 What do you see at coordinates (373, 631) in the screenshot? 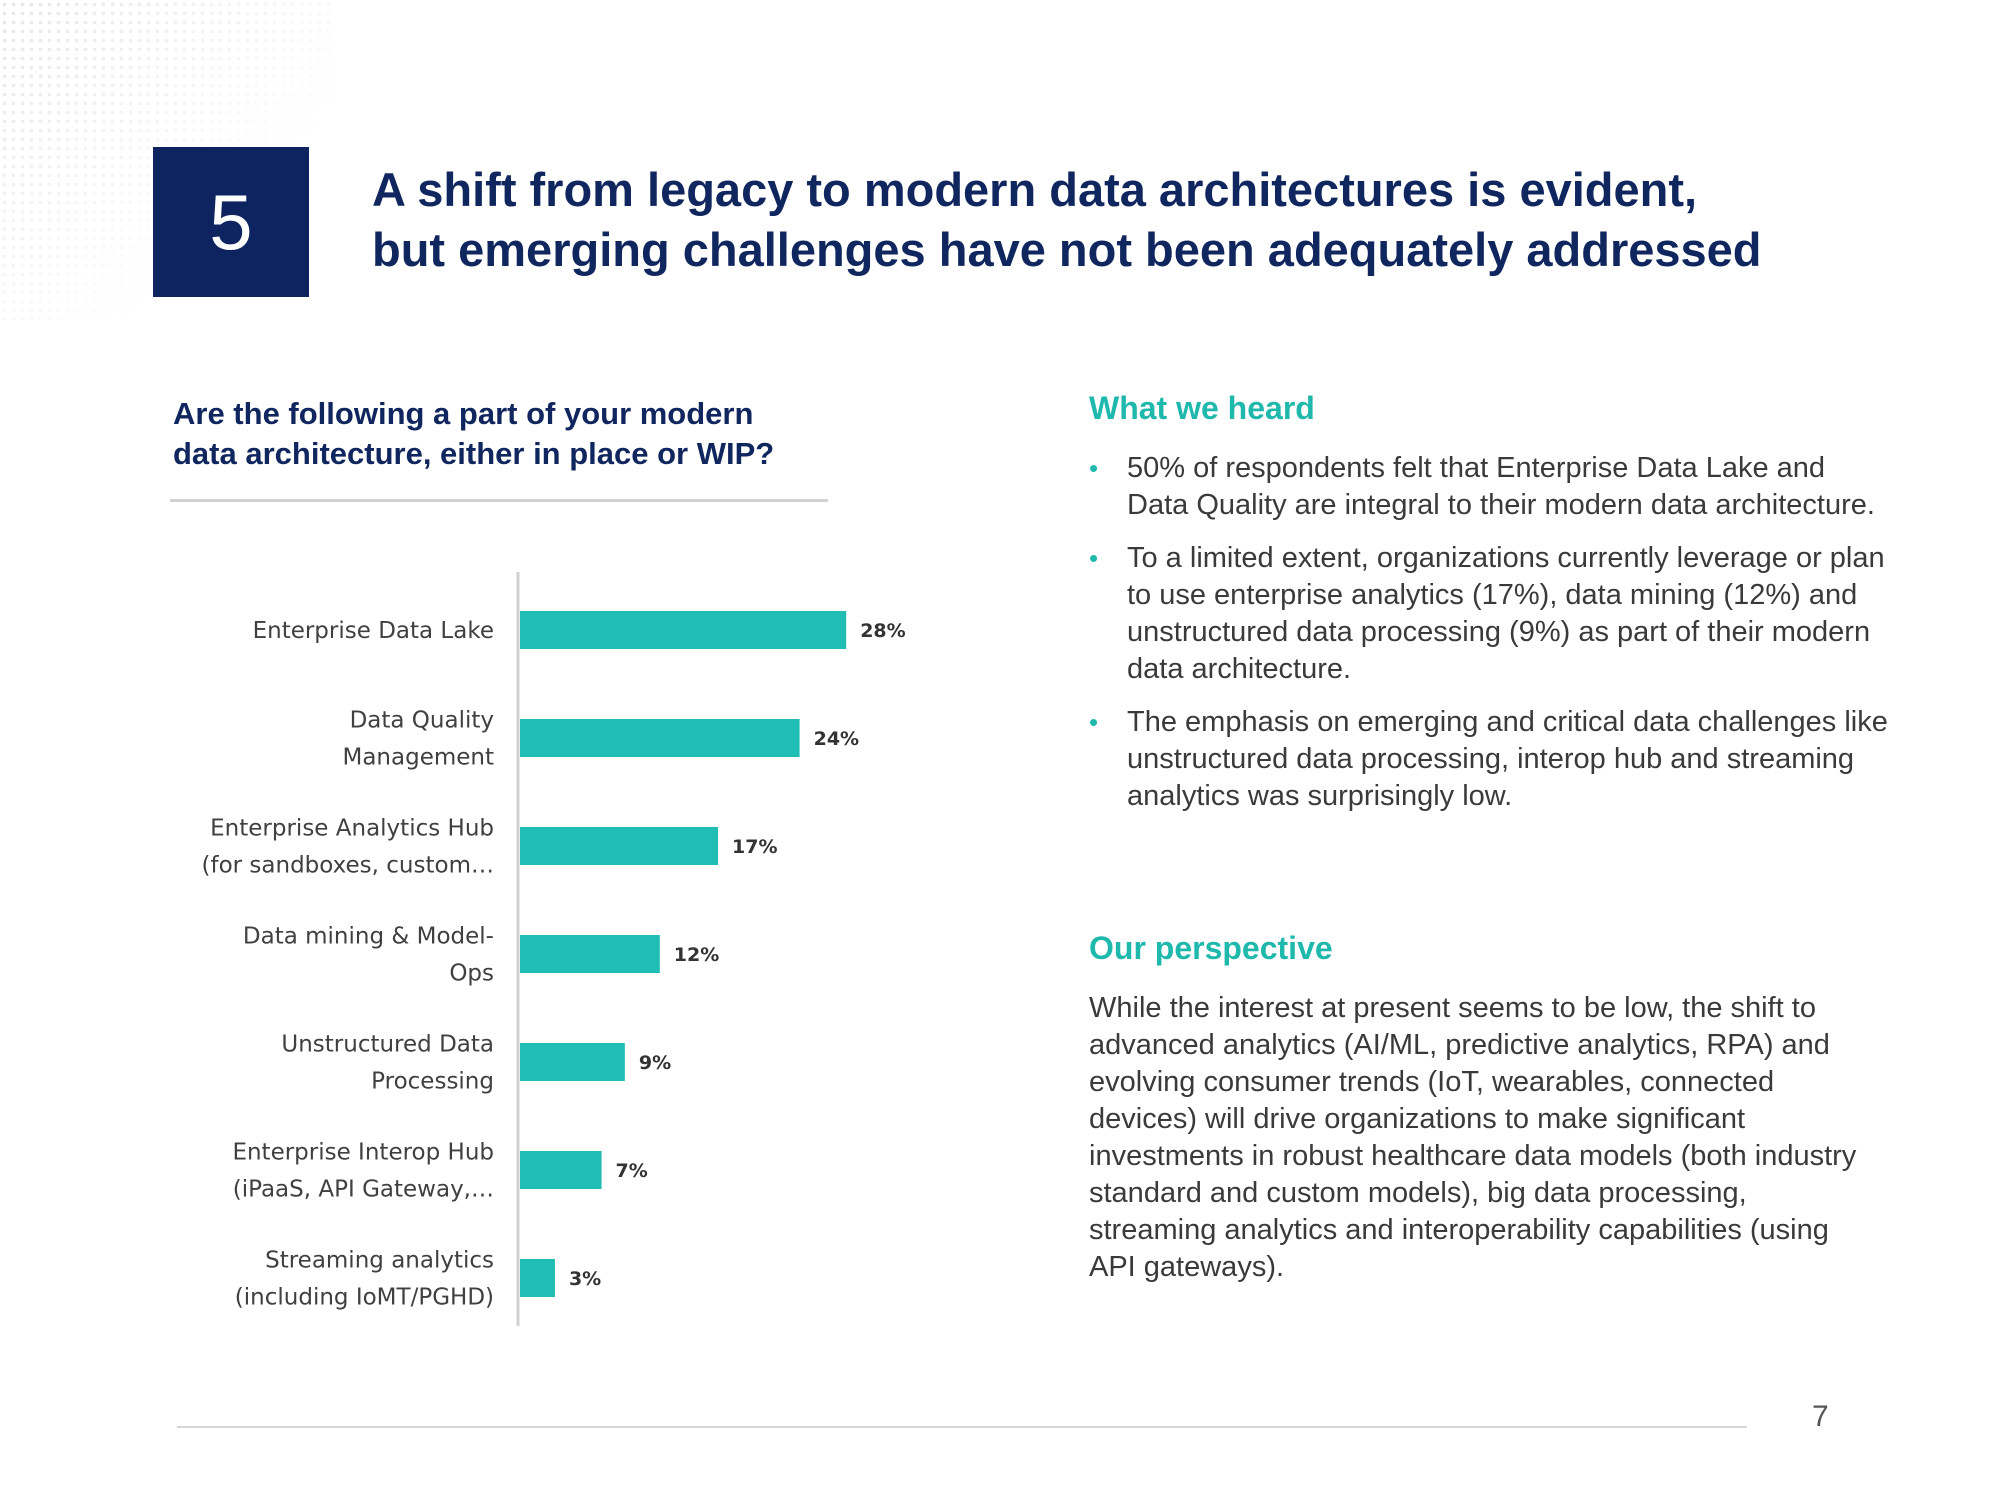
I see `category-label: Enterprise Data Lake` at bounding box center [373, 631].